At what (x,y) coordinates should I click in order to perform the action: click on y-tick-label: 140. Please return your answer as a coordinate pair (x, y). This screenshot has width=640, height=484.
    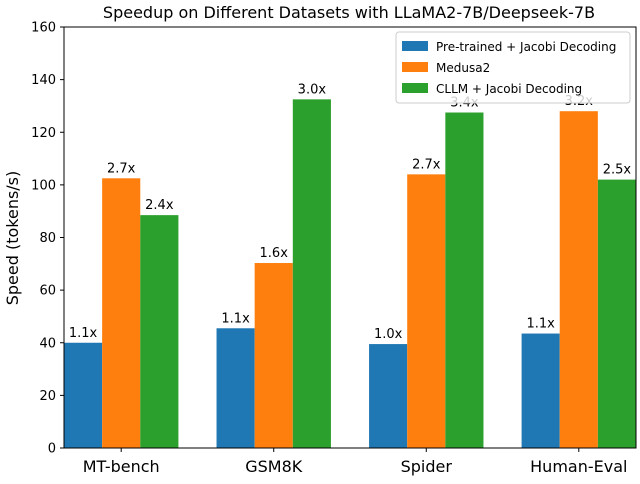
    Looking at the image, I should click on (43, 80).